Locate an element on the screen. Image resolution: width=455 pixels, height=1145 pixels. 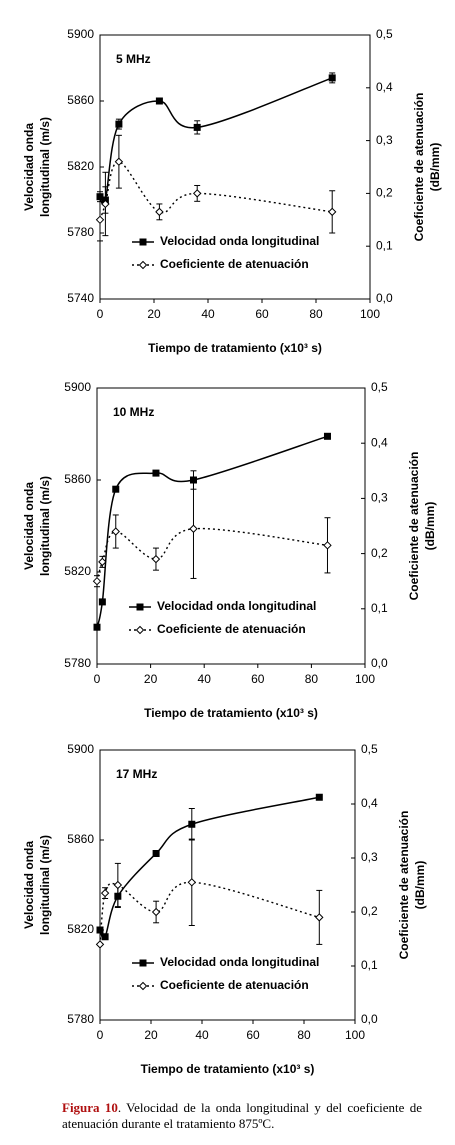
annotation: 10 MHz is located at coordinates (133, 412).